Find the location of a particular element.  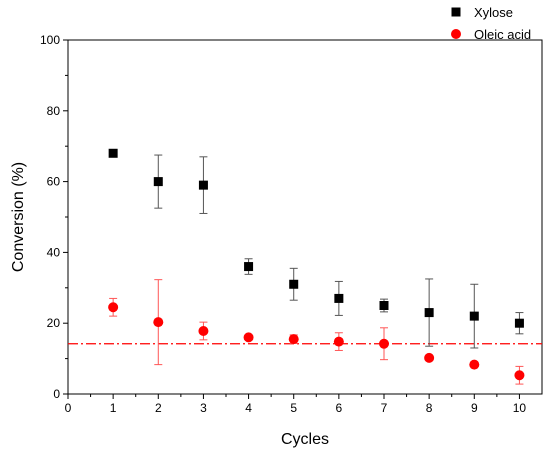

legend-item: Oleic acid is located at coordinates (491, 34).